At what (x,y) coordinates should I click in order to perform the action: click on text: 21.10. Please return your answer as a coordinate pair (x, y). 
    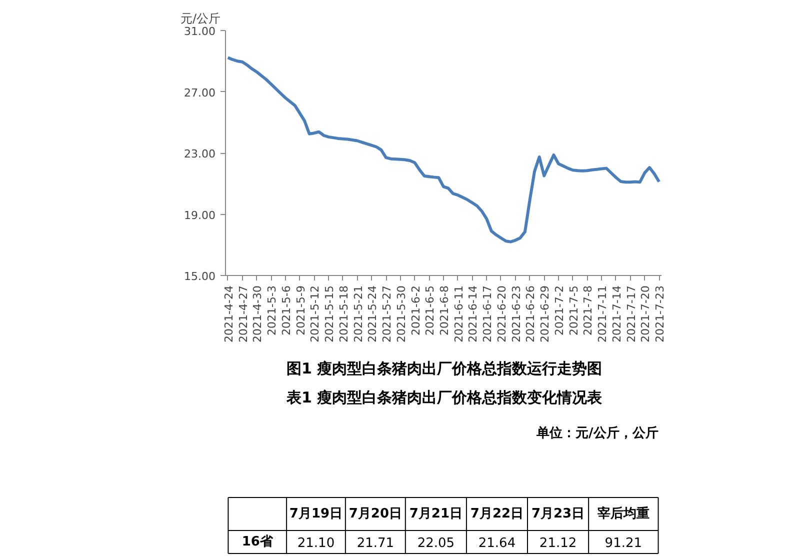
    Looking at the image, I should click on (316, 543).